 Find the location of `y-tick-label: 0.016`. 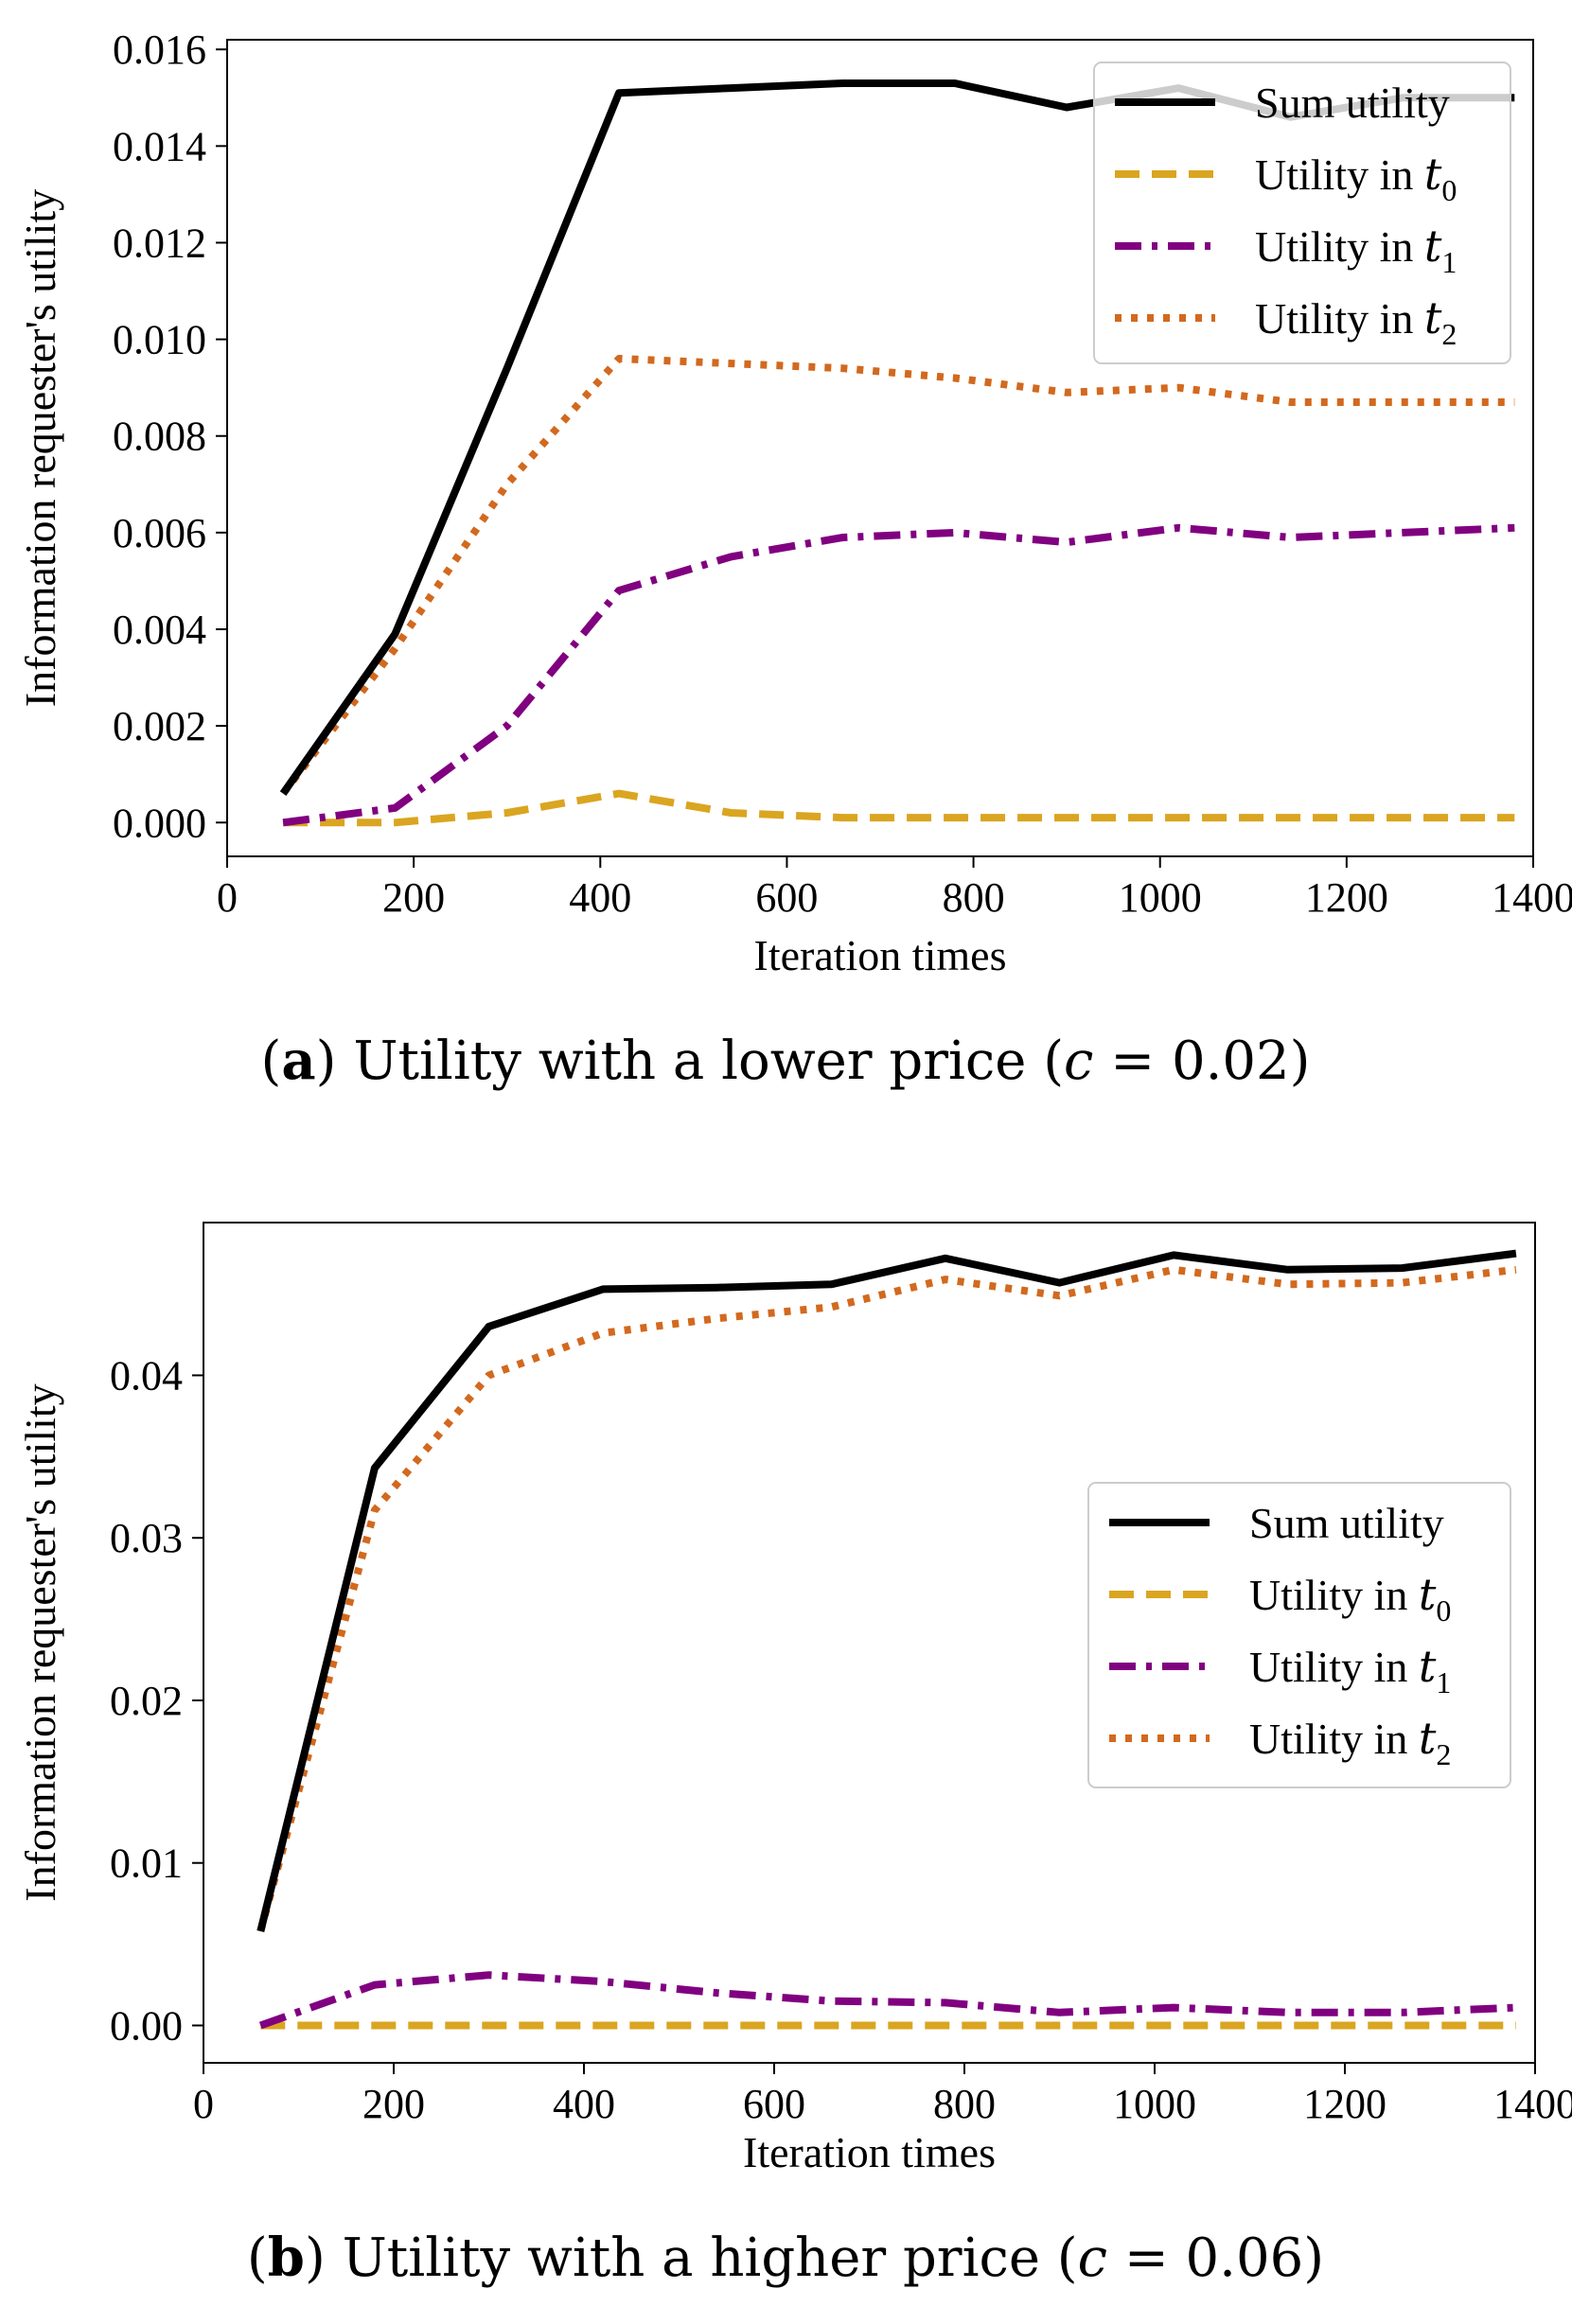

y-tick-label: 0.016 is located at coordinates (159, 49).